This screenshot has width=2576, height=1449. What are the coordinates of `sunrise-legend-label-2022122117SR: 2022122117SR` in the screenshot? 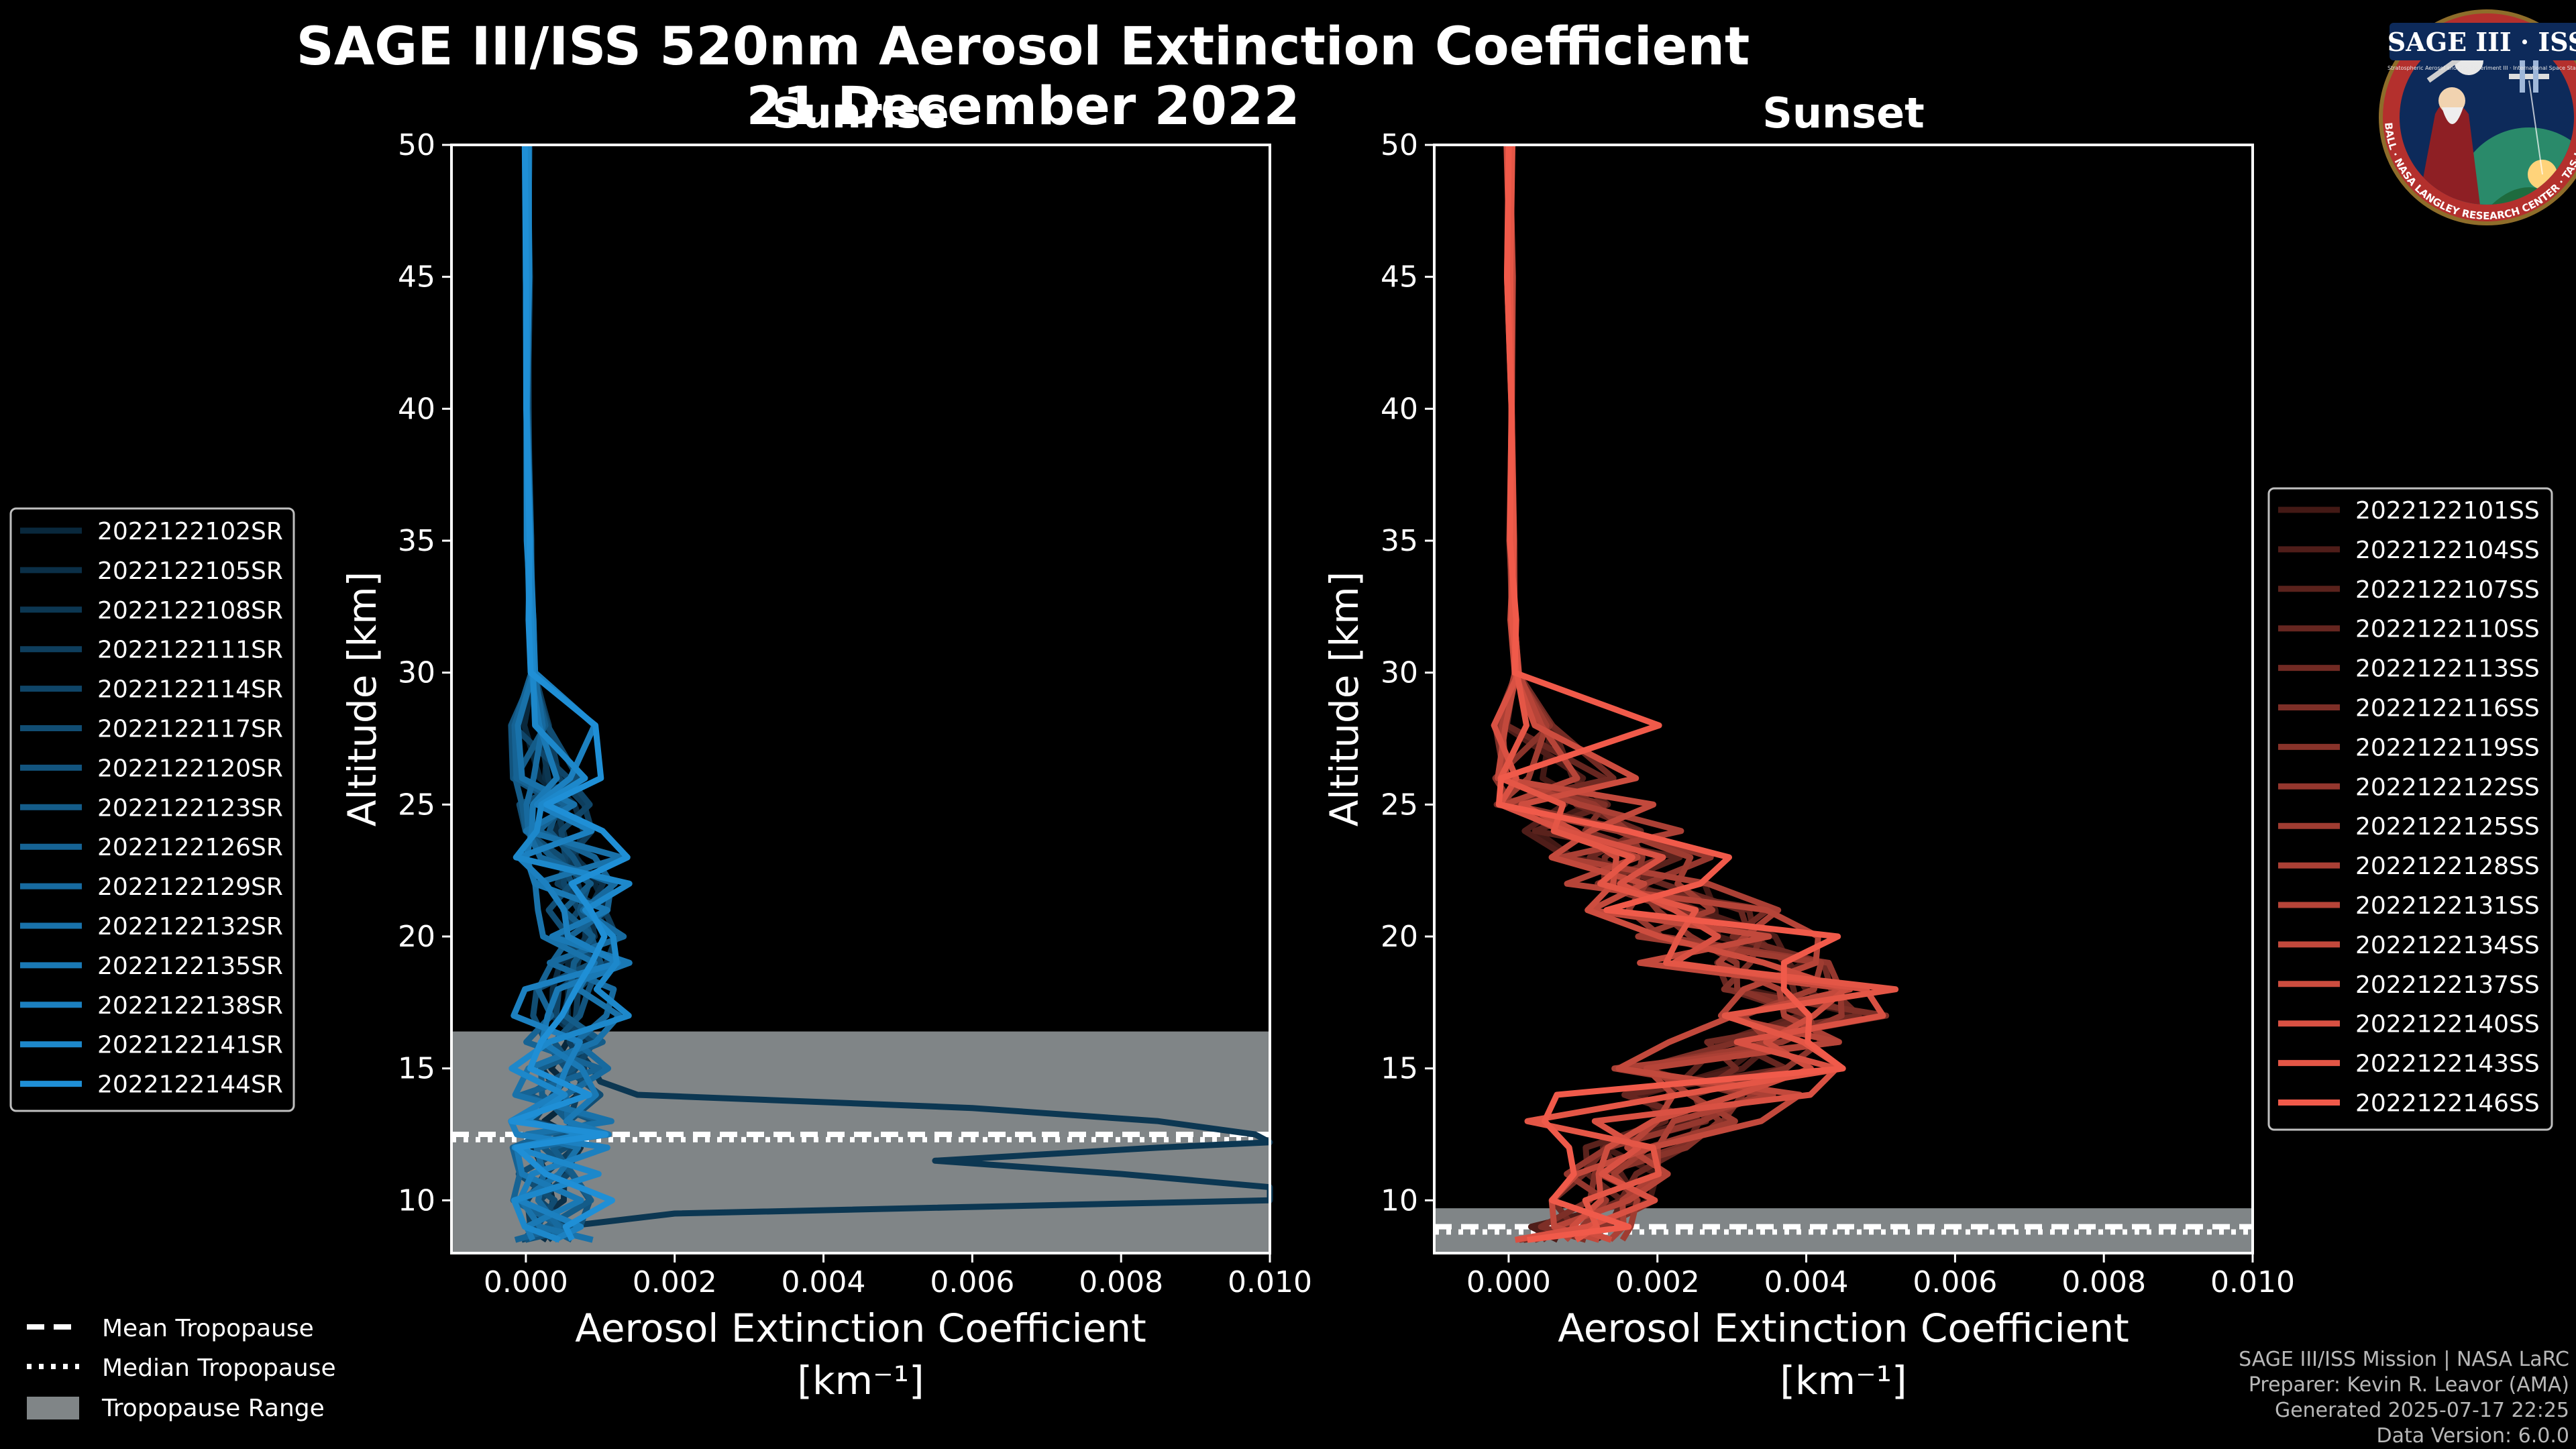 It's located at (190, 729).